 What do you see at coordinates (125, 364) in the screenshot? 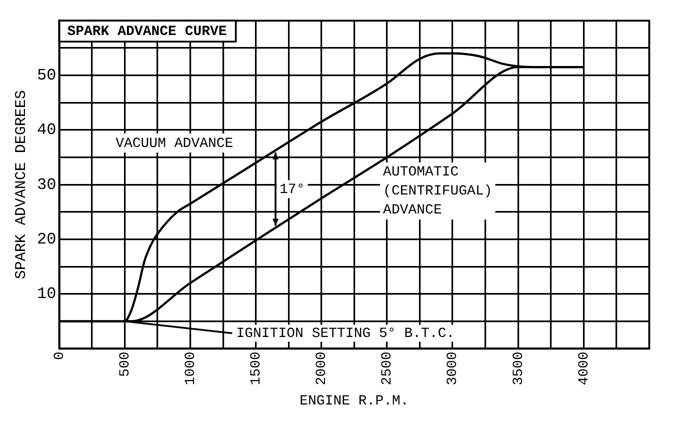
I see `x-tick-label: 500` at bounding box center [125, 364].